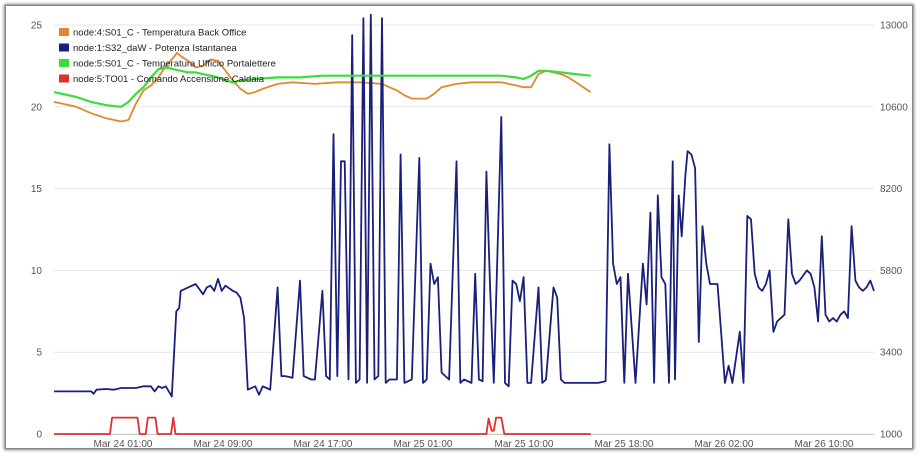  I want to click on left-axis: 0 5 10 15 20 25, so click(37, 231).